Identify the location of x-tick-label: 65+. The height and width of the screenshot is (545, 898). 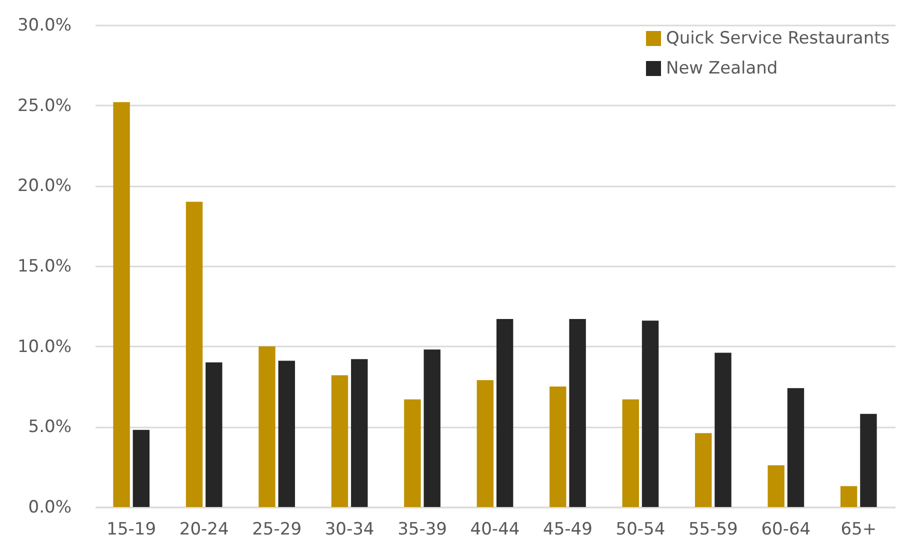
(858, 530).